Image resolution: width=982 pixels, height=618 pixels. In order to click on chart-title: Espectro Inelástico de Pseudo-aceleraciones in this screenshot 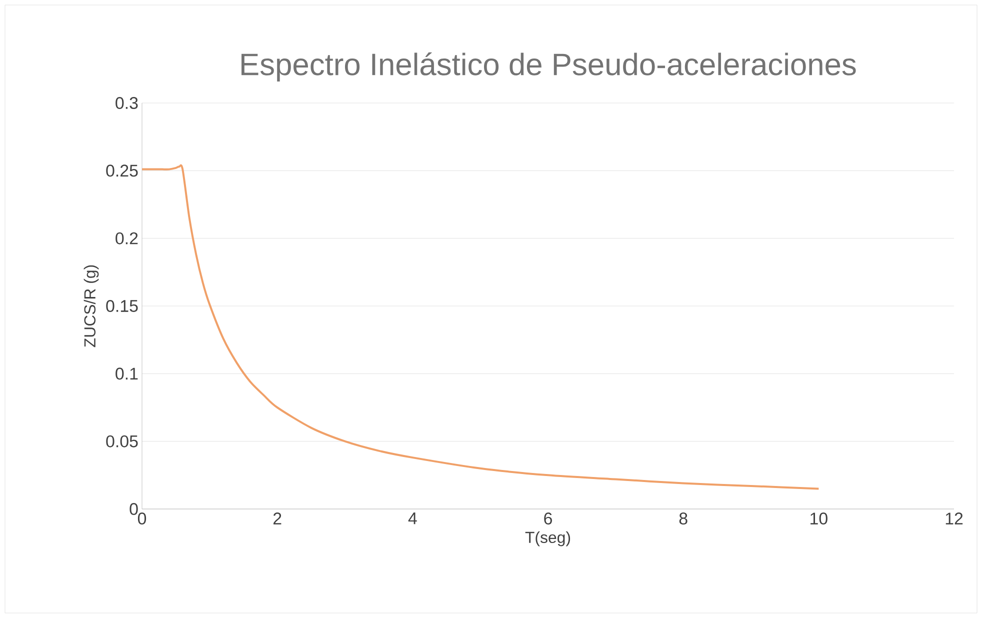, I will do `click(549, 67)`.